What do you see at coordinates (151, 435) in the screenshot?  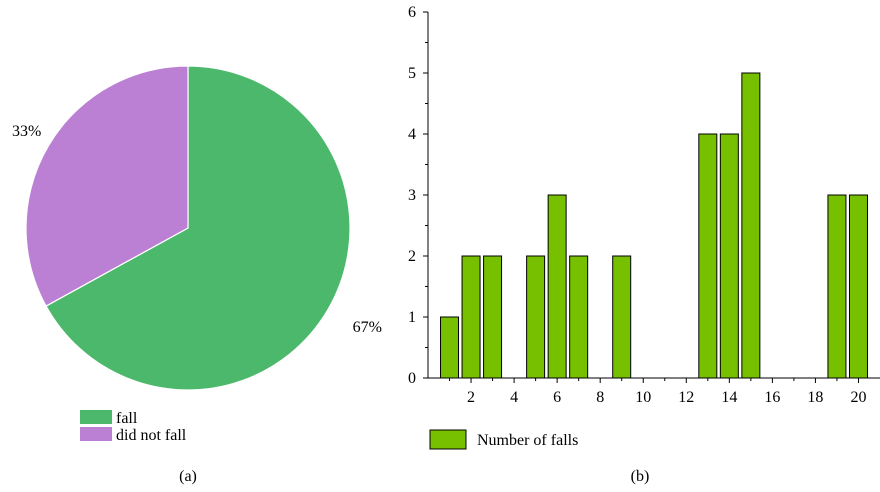 I see `pie-legend-label-did-not-fall: did not fall` at bounding box center [151, 435].